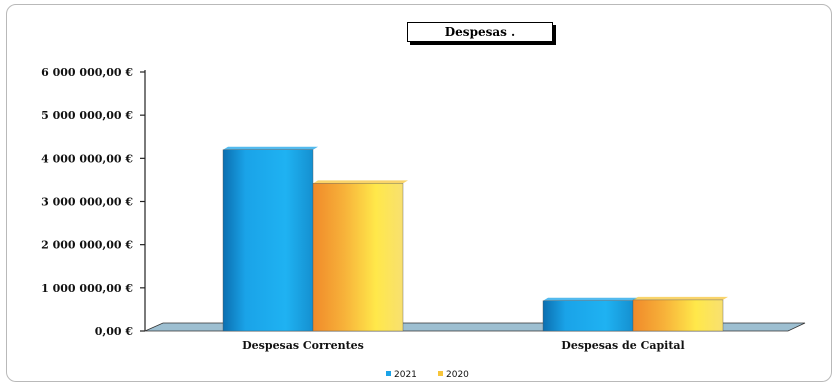  What do you see at coordinates (87, 72) in the screenshot?
I see `y-tick-label: 6 000 000,00 €` at bounding box center [87, 72].